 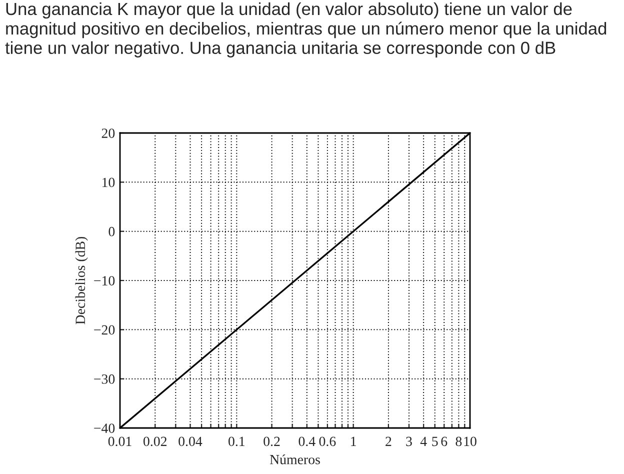 What do you see at coordinates (155, 441) in the screenshot?
I see `x-tick-label: 0.02` at bounding box center [155, 441].